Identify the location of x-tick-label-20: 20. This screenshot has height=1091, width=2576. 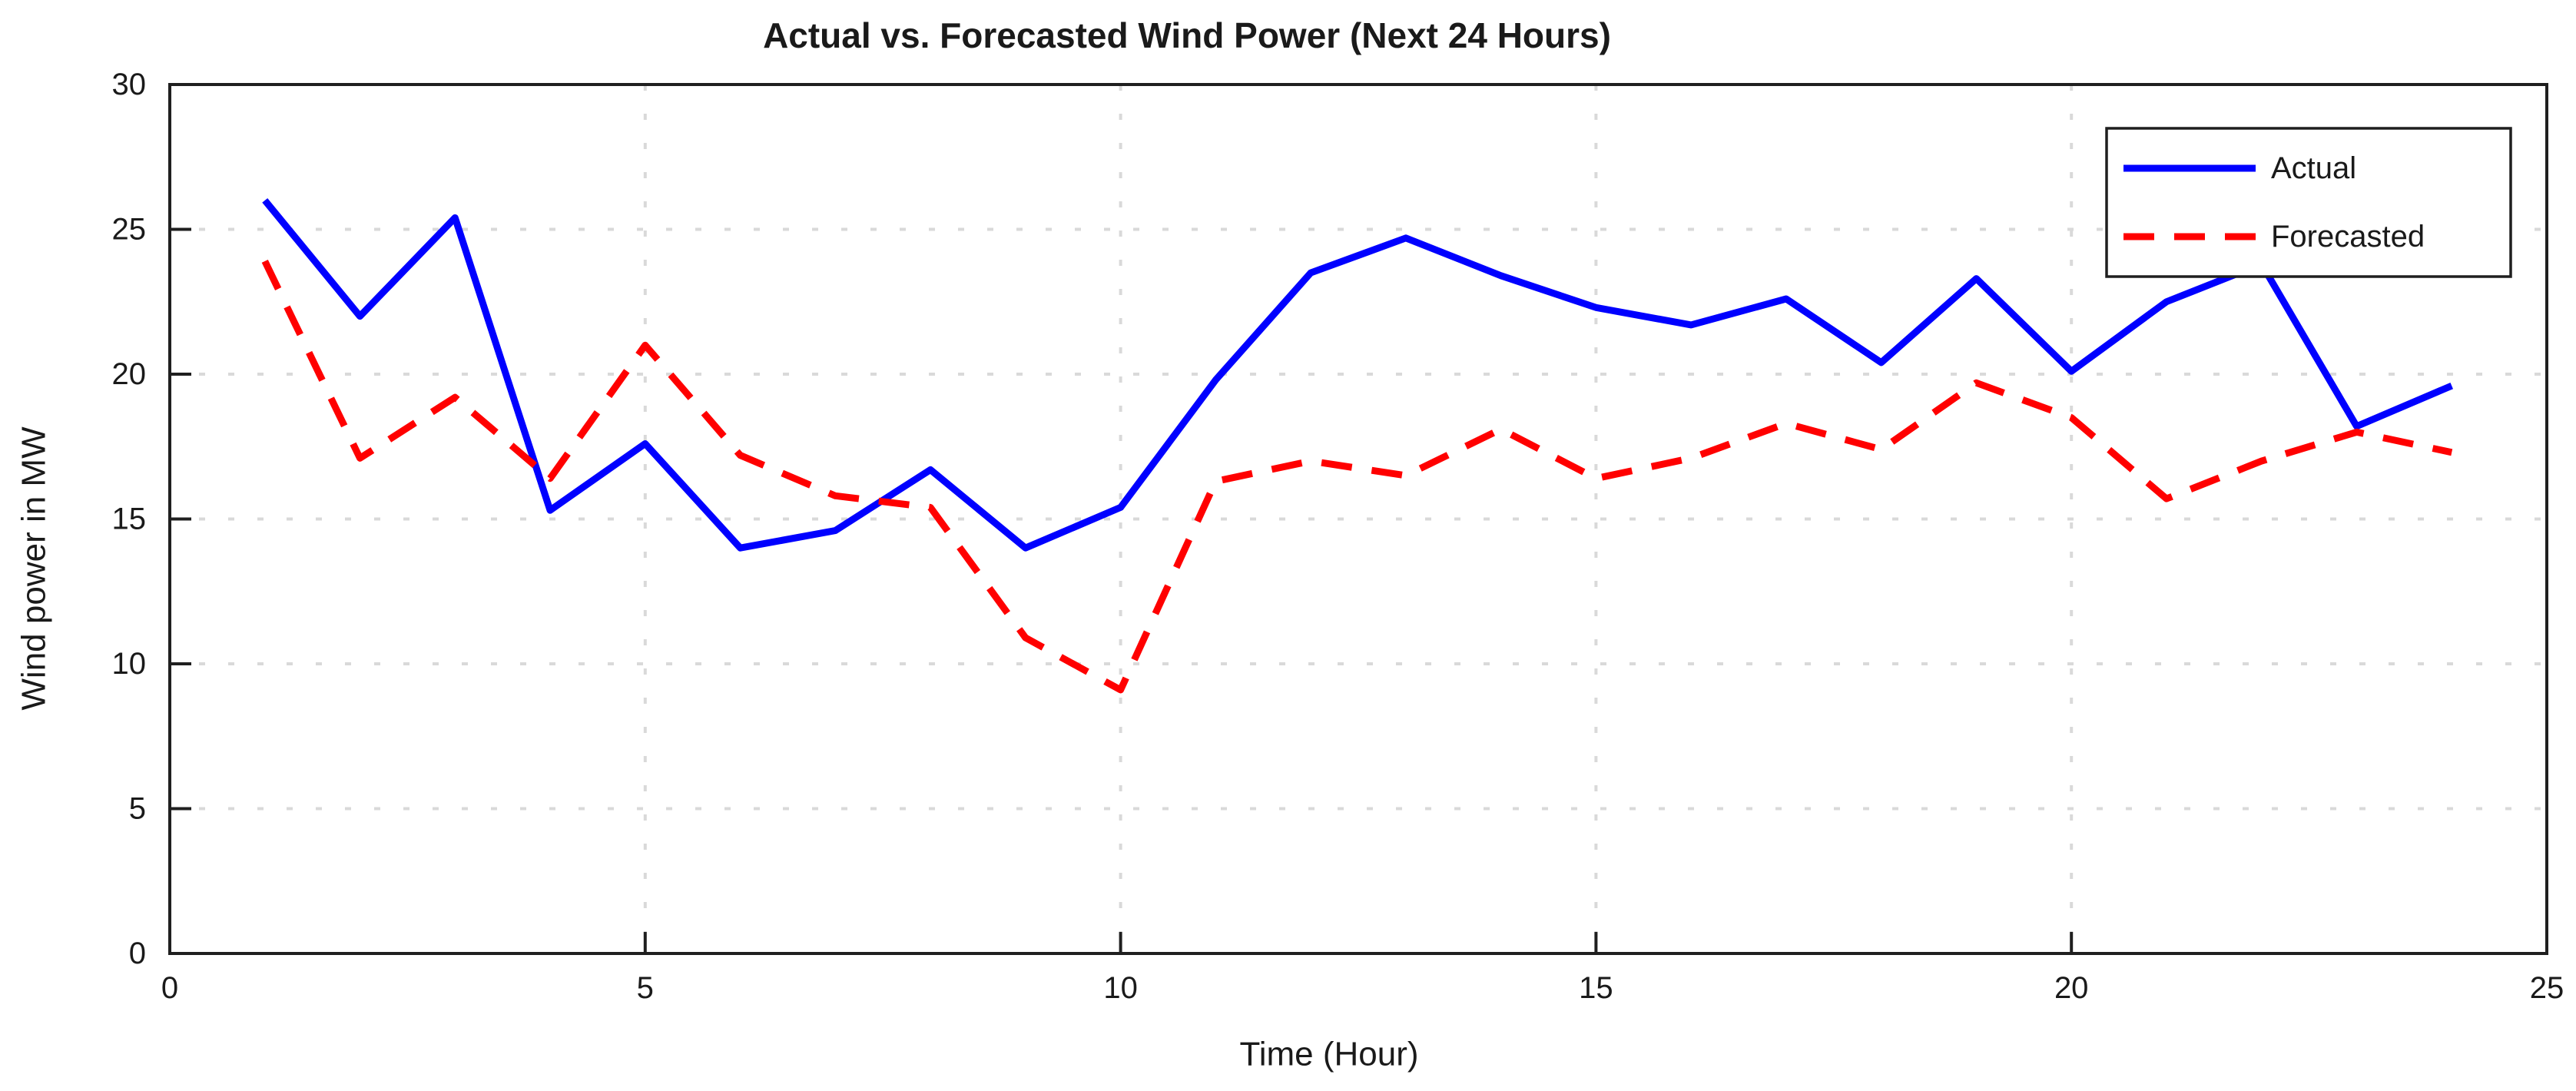
(2071, 988).